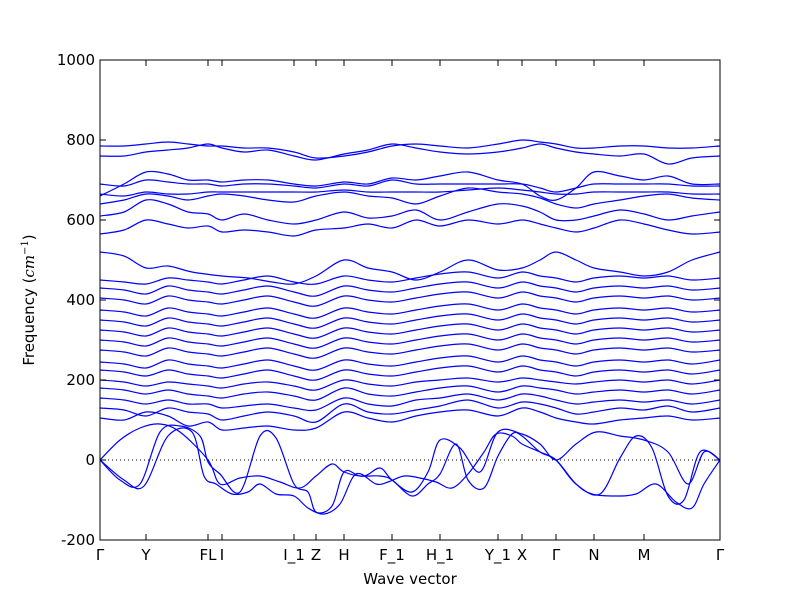 The width and height of the screenshot is (800, 600). What do you see at coordinates (222, 555) in the screenshot?
I see `x-tick-label: I` at bounding box center [222, 555].